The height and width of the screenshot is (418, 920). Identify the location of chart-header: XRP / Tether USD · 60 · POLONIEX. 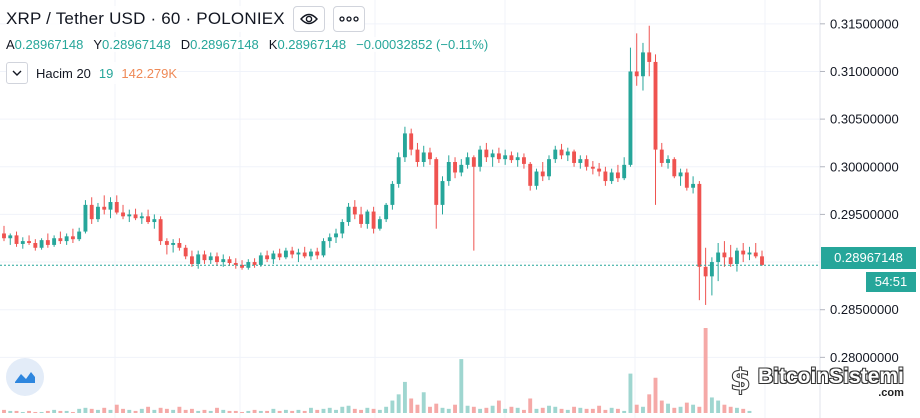
(185, 19).